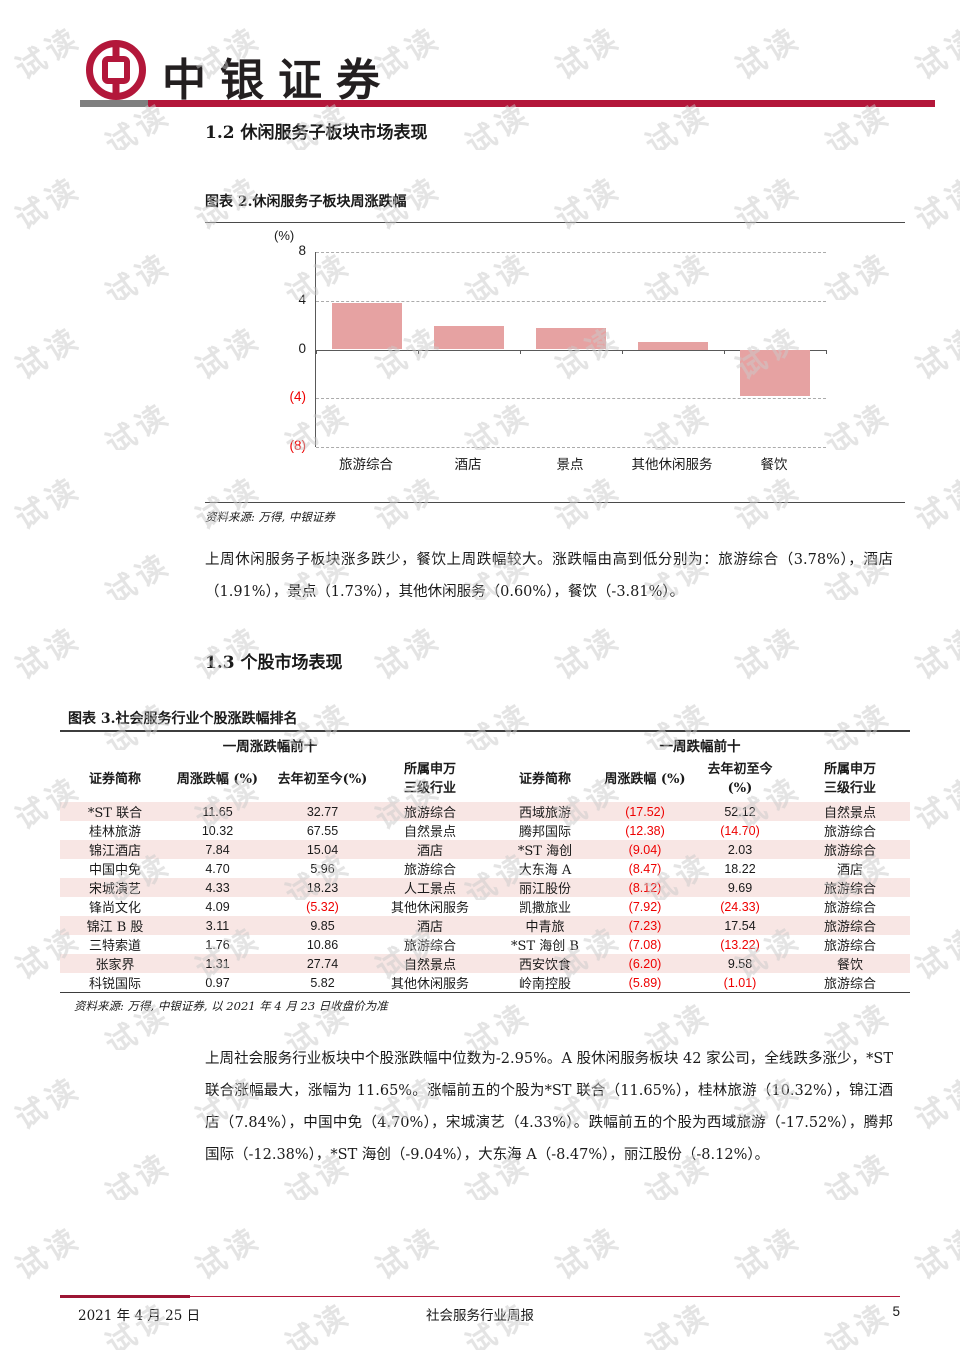  I want to click on header-bar-red-segment, so click(541, 103).